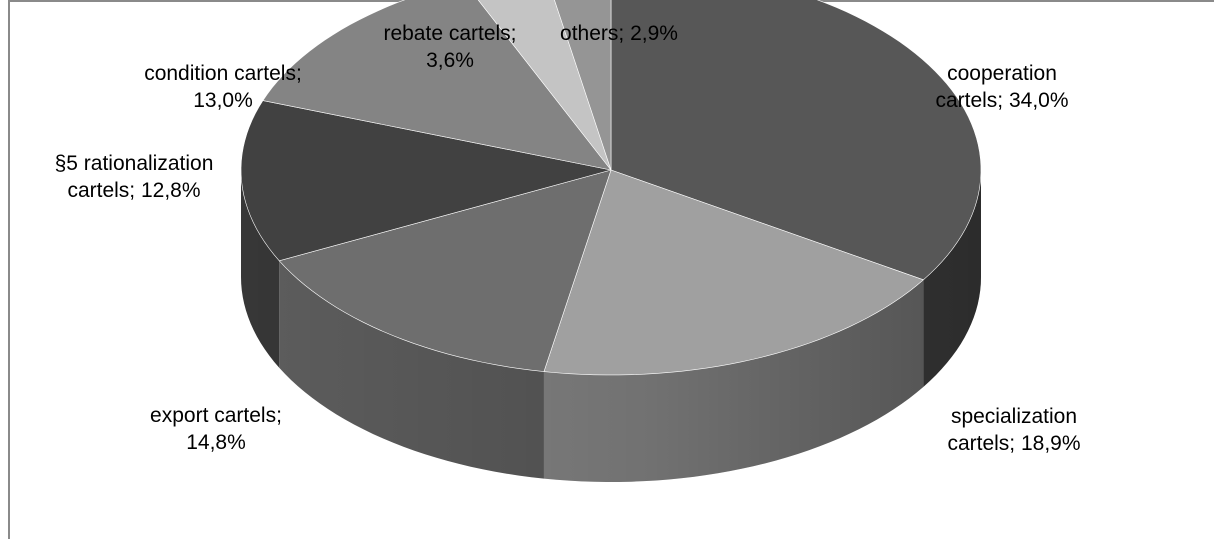 This screenshot has width=1214, height=539. I want to click on slice-label-line: cooperation, so click(1002, 73).